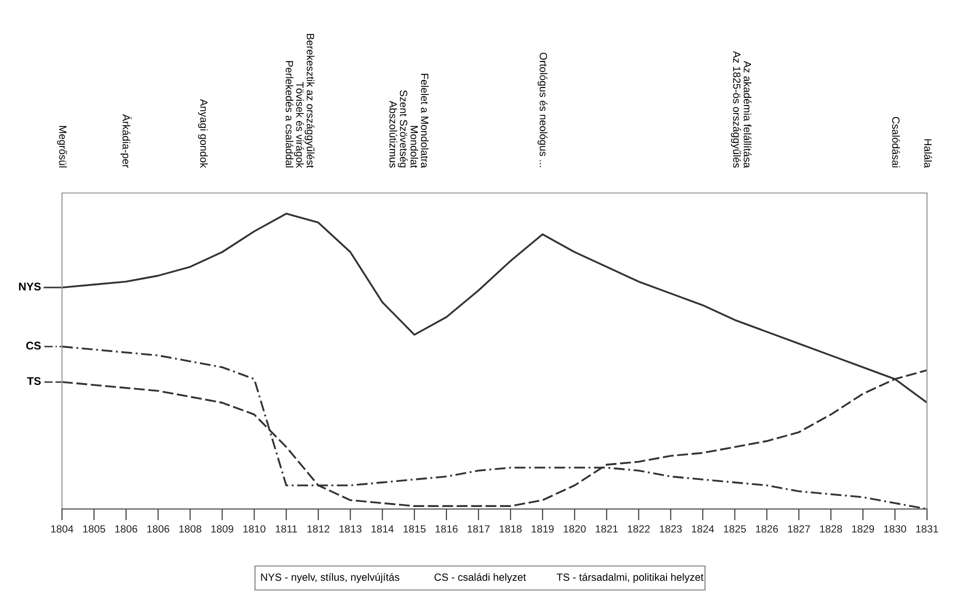 The width and height of the screenshot is (965, 609). What do you see at coordinates (30, 286) in the screenshot?
I see `legend-label: NYS` at bounding box center [30, 286].